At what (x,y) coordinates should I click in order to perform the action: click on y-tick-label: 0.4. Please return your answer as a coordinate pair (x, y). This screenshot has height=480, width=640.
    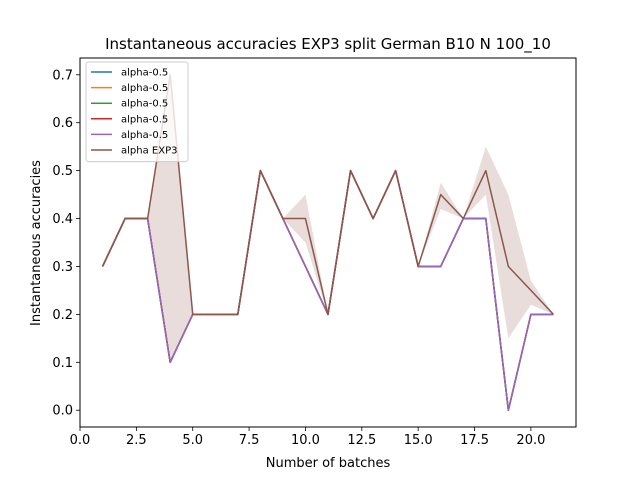
    Looking at the image, I should click on (62, 219).